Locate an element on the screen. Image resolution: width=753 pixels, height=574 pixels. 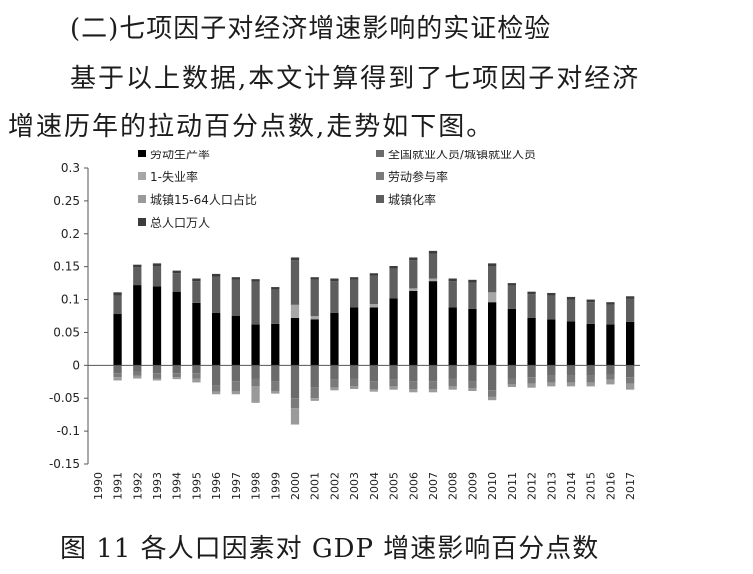
legend-label: 劳动参与率 is located at coordinates (418, 176).